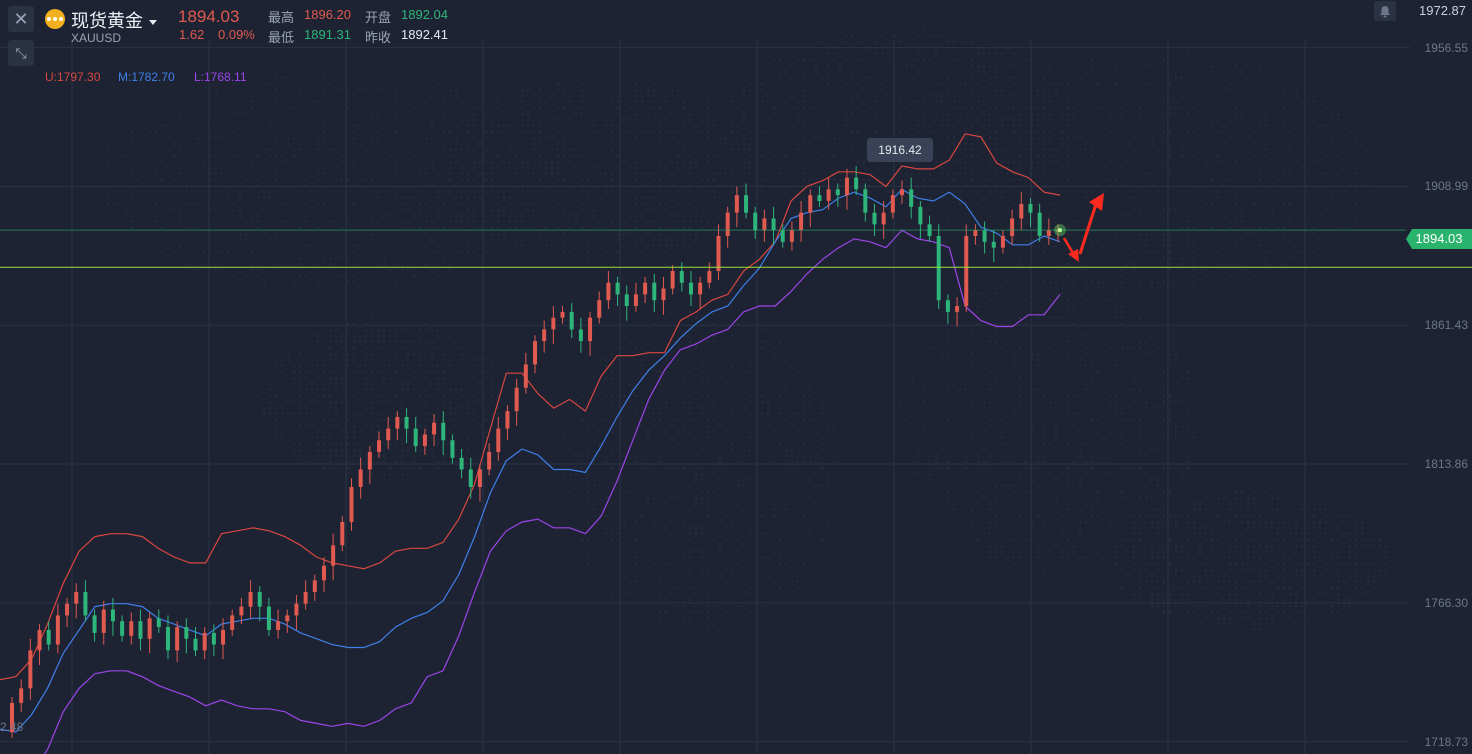  I want to click on last-price-tag: 1894.03, so click(1439, 239).